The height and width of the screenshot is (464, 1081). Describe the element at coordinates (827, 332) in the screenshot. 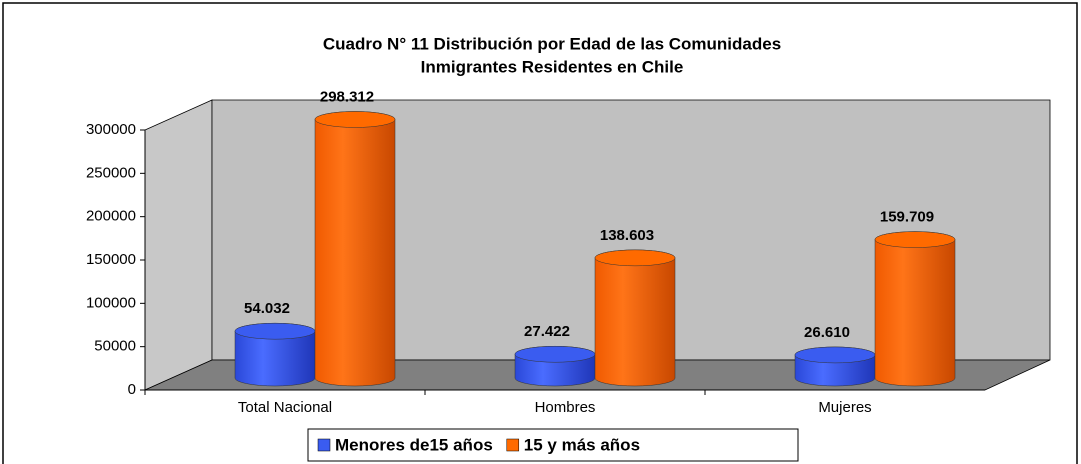

I see `value-label: 26.610` at that location.